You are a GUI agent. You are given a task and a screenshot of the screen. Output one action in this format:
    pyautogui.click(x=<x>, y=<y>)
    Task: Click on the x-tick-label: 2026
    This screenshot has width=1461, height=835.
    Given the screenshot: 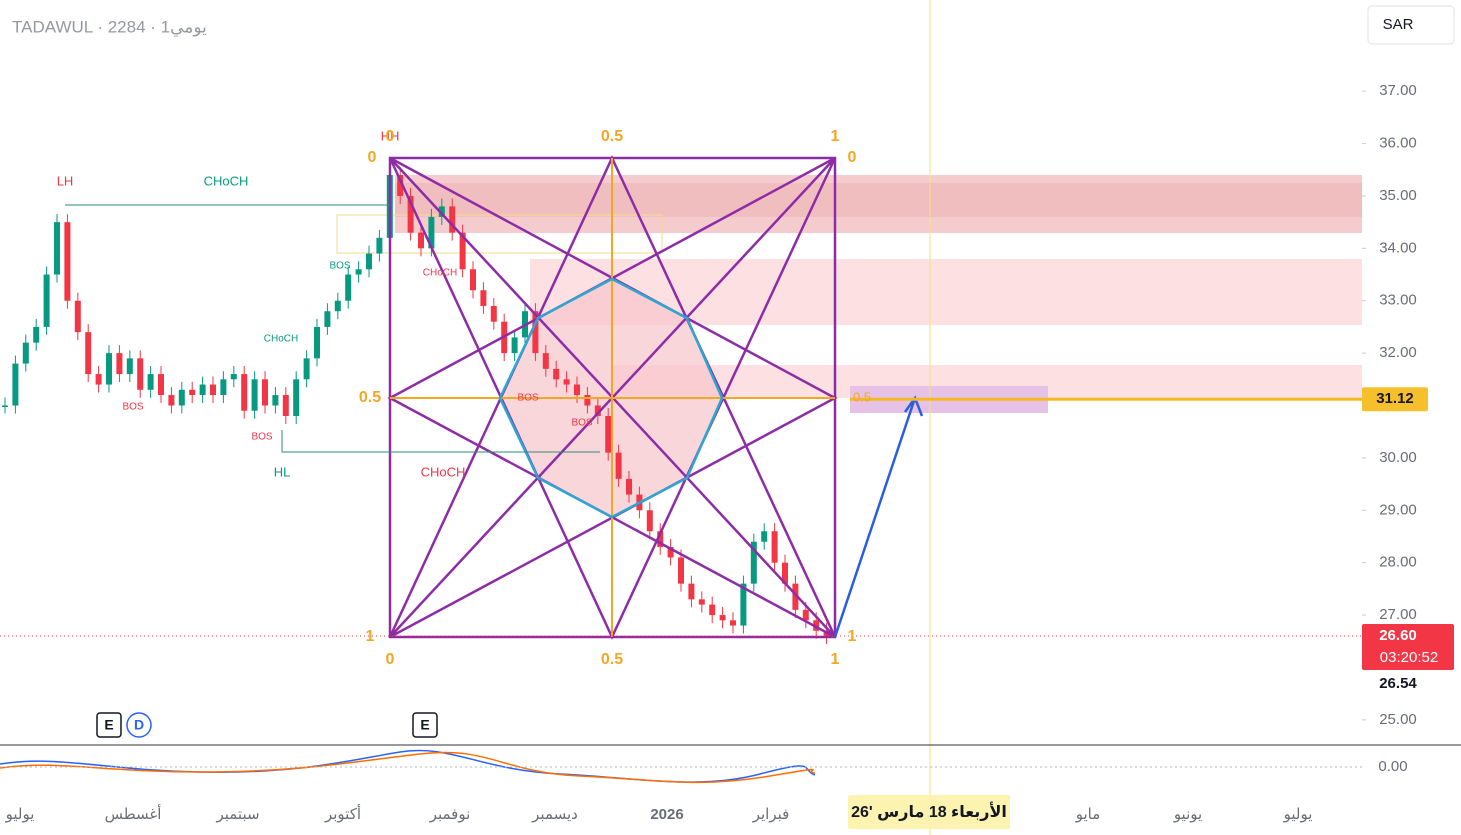 What is the action you would take?
    pyautogui.click(x=666, y=814)
    